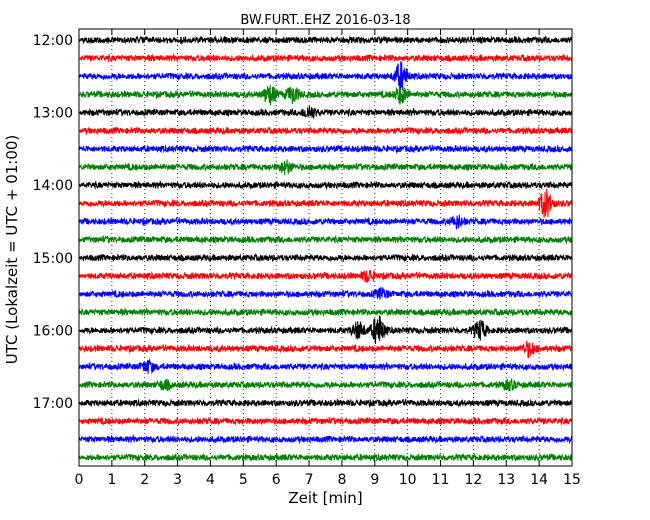 The height and width of the screenshot is (520, 650). What do you see at coordinates (276, 480) in the screenshot?
I see `x-tick-label: 6` at bounding box center [276, 480].